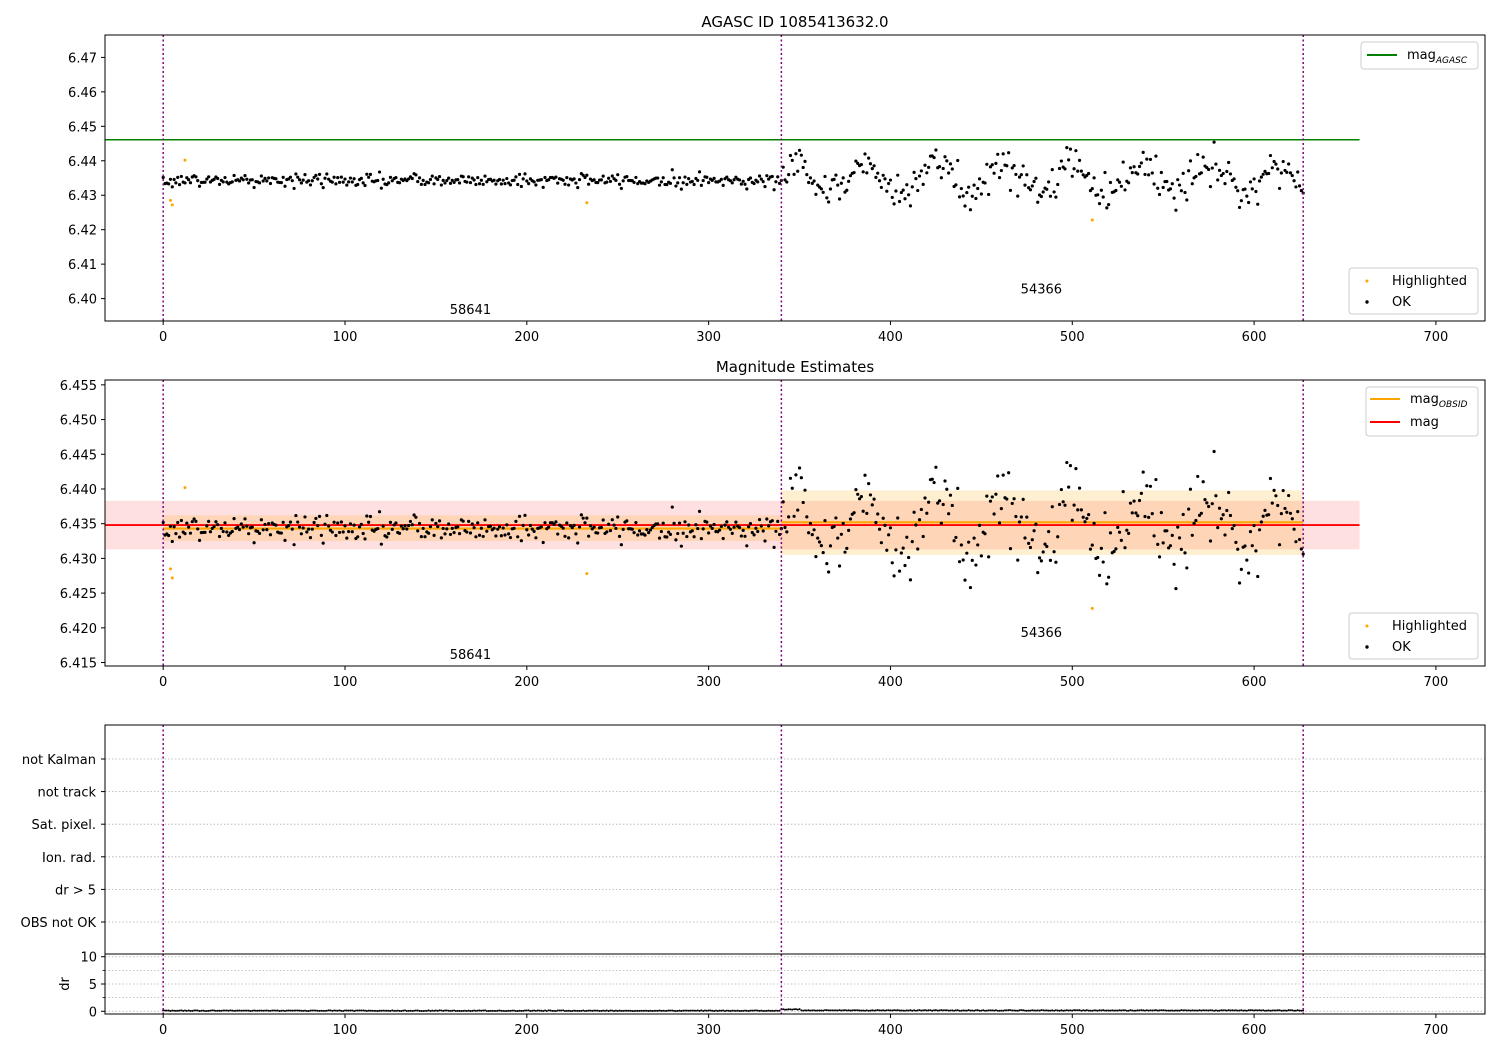  Describe the element at coordinates (163, 1030) in the screenshot. I see `x-tick-label: 0` at that location.